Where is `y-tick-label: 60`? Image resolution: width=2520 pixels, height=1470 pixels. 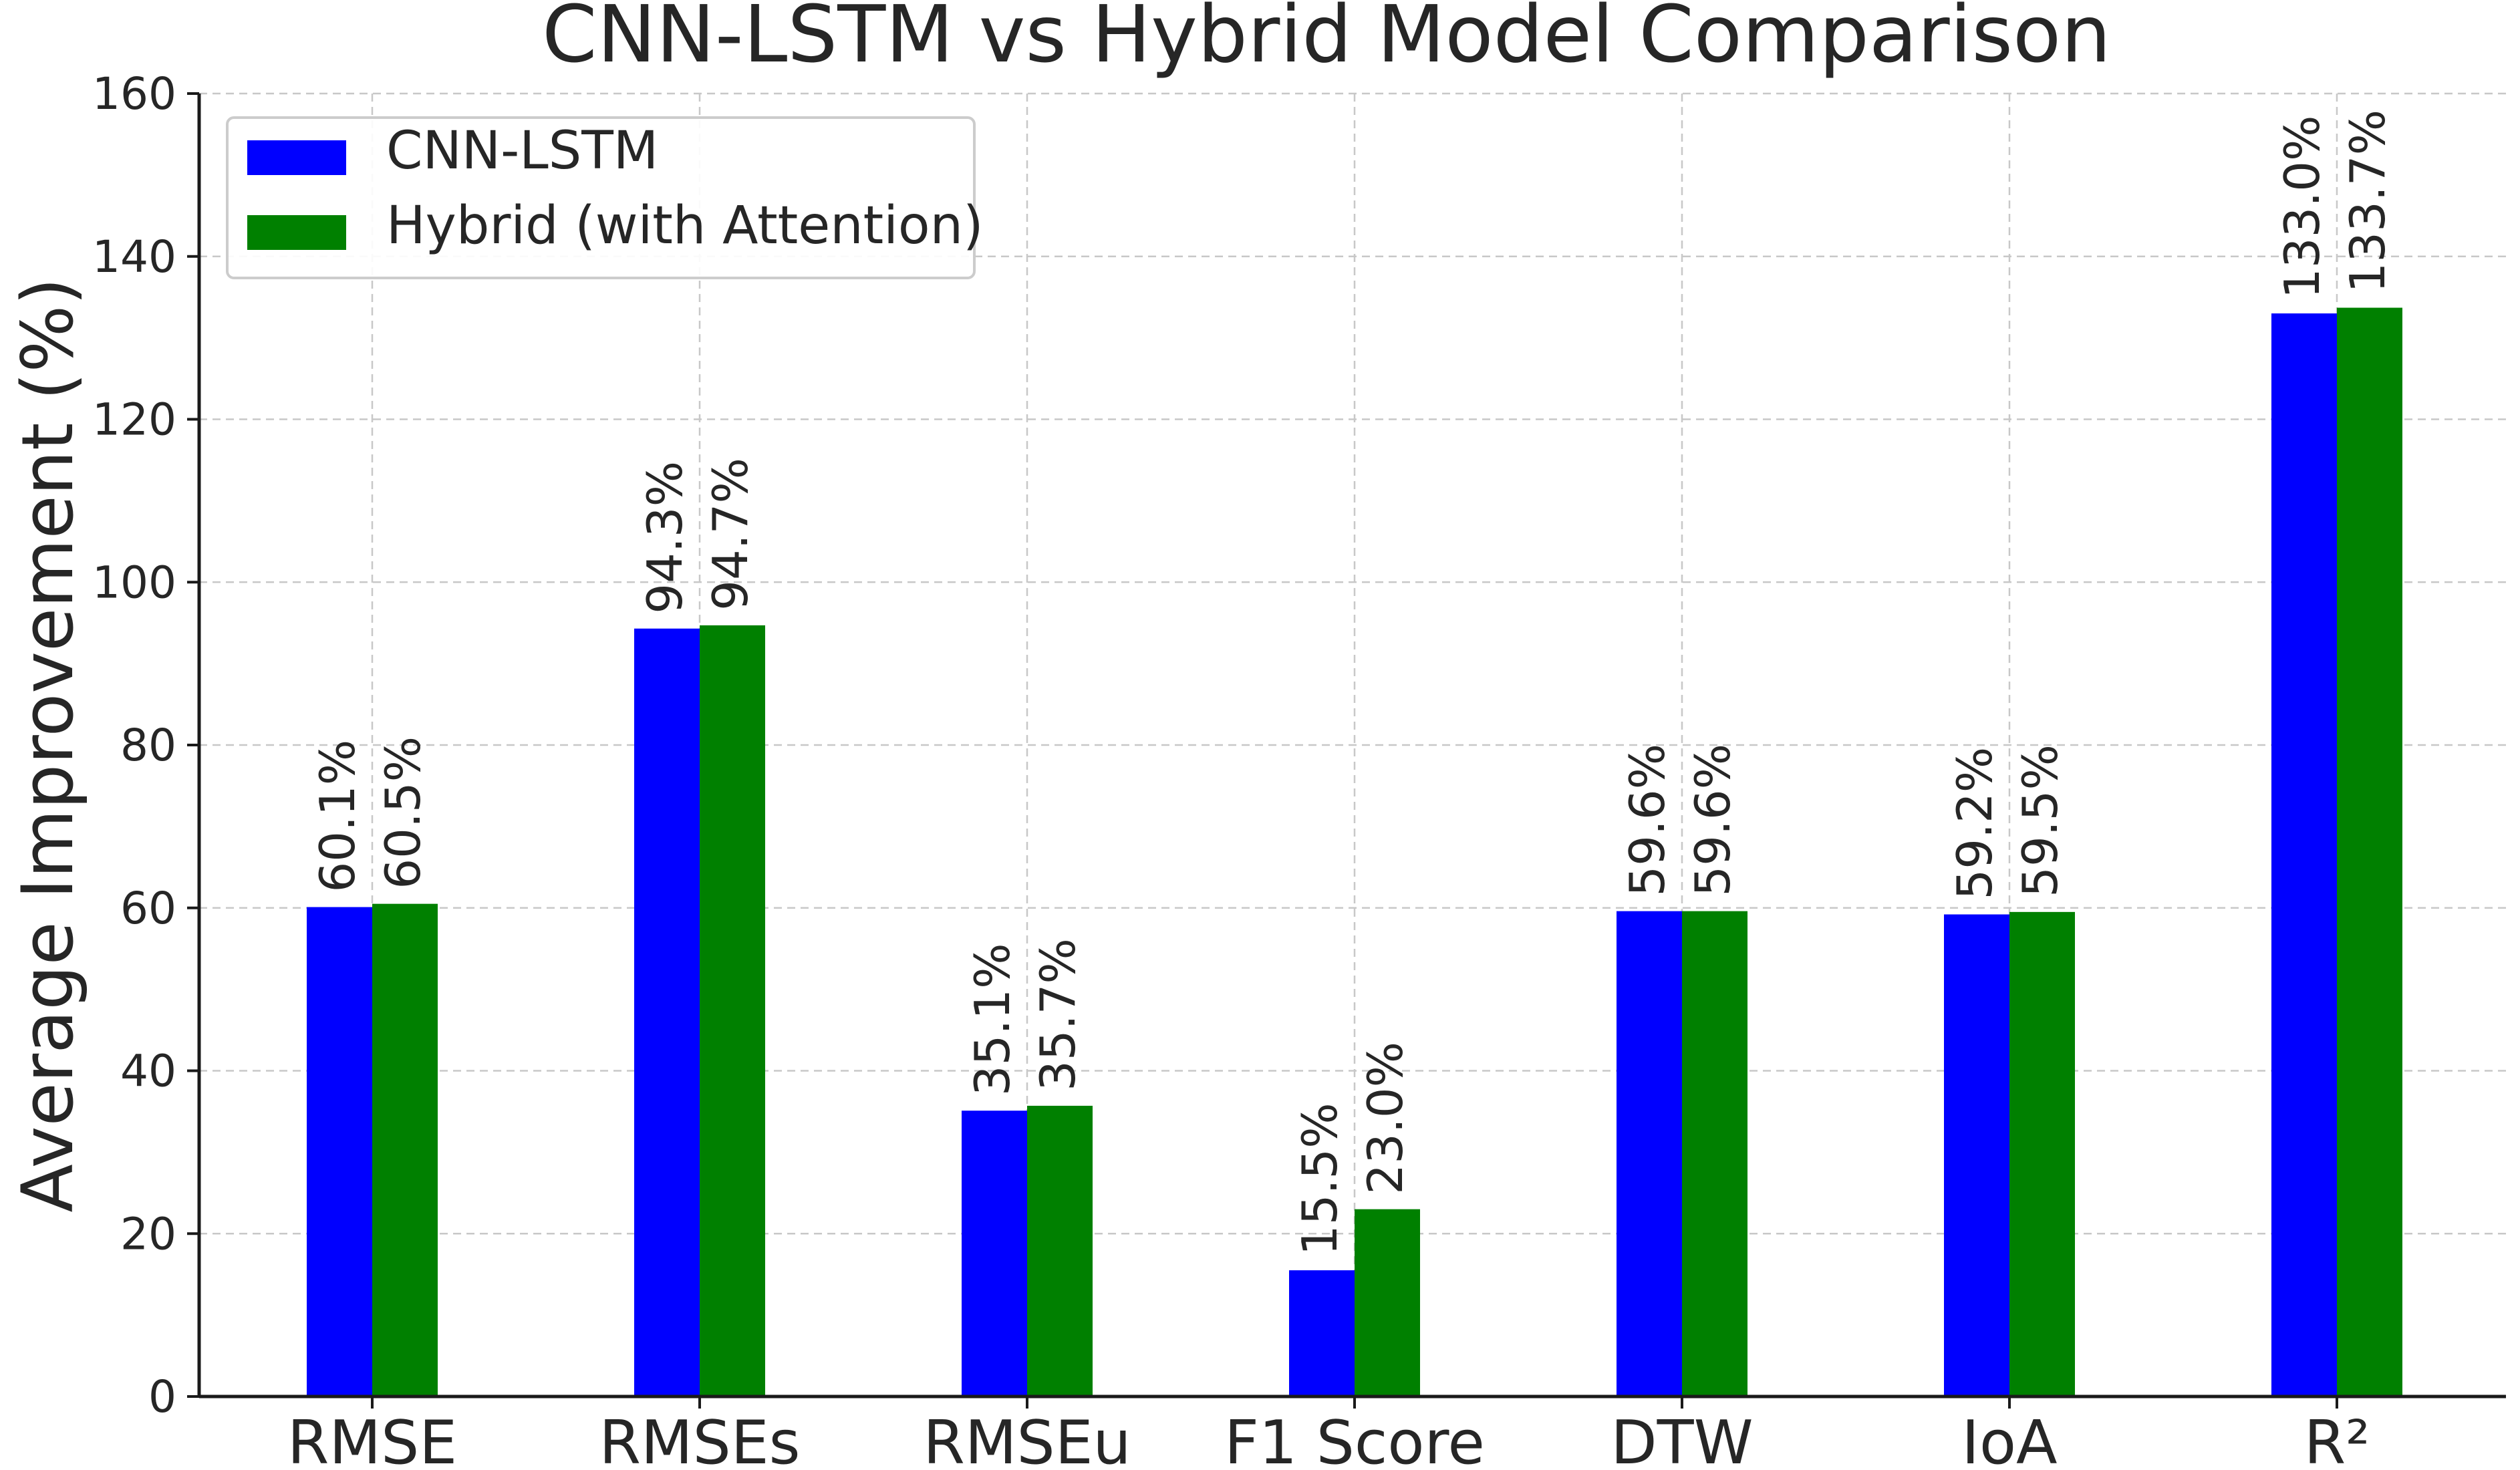 y-tick-label: 60 is located at coordinates (148, 909).